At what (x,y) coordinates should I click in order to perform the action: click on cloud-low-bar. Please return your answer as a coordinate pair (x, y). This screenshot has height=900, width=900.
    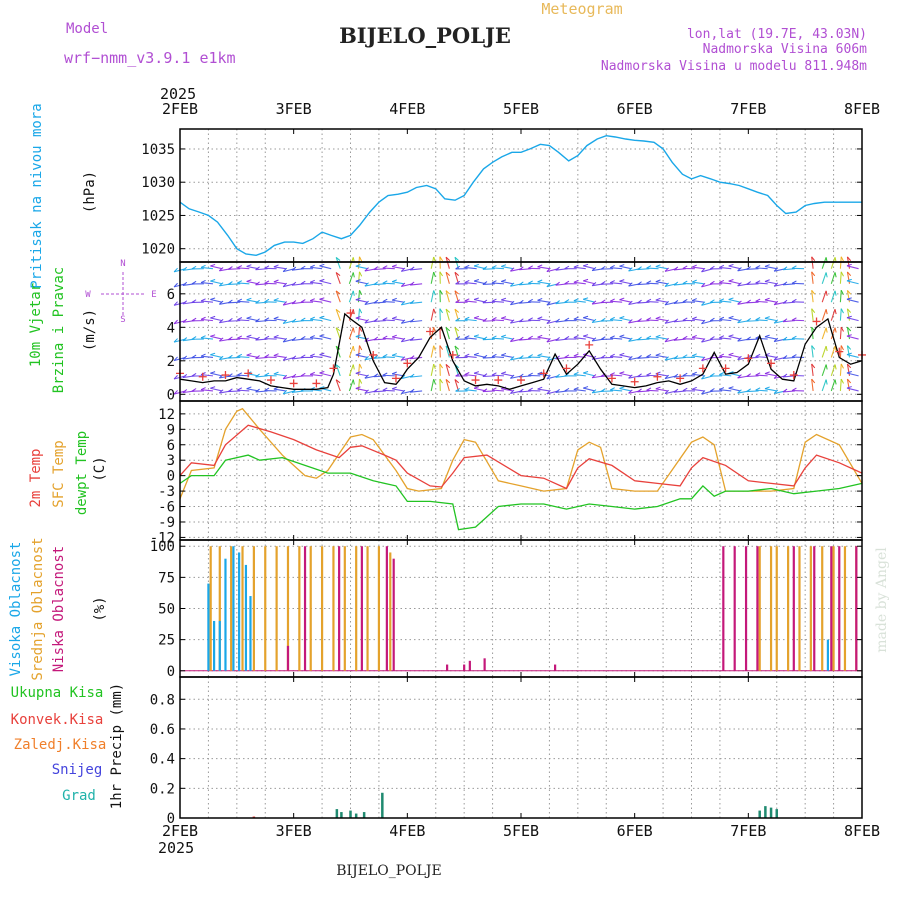
    Looking at the image, I should click on (288, 658).